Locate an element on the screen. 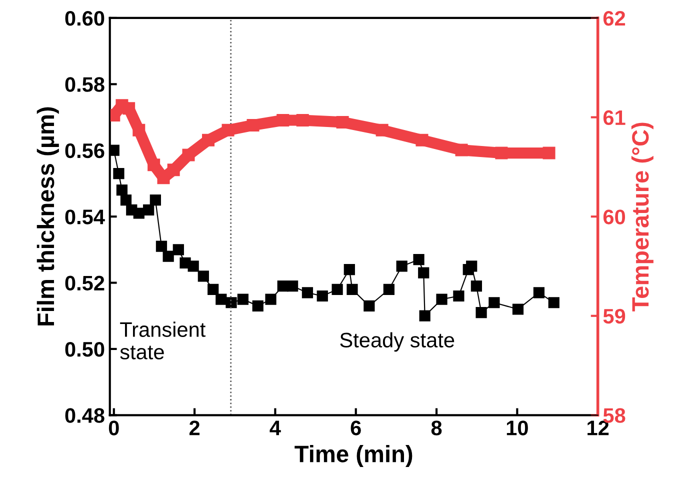 The width and height of the screenshot is (674, 499). annotation: Transient state is located at coordinates (163, 341).